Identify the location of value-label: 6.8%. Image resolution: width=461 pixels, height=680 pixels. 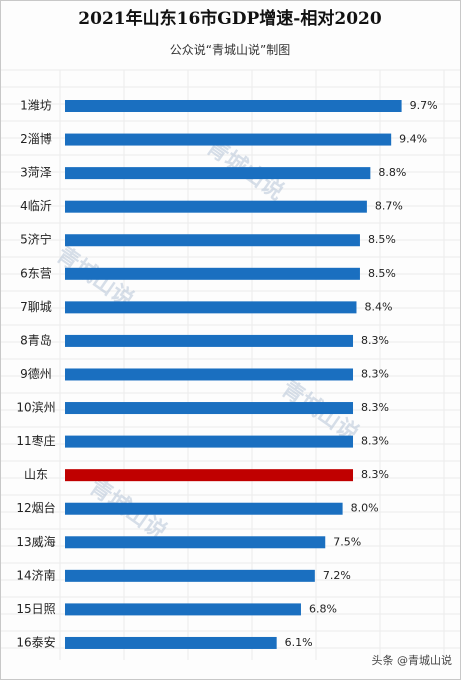
(323, 608).